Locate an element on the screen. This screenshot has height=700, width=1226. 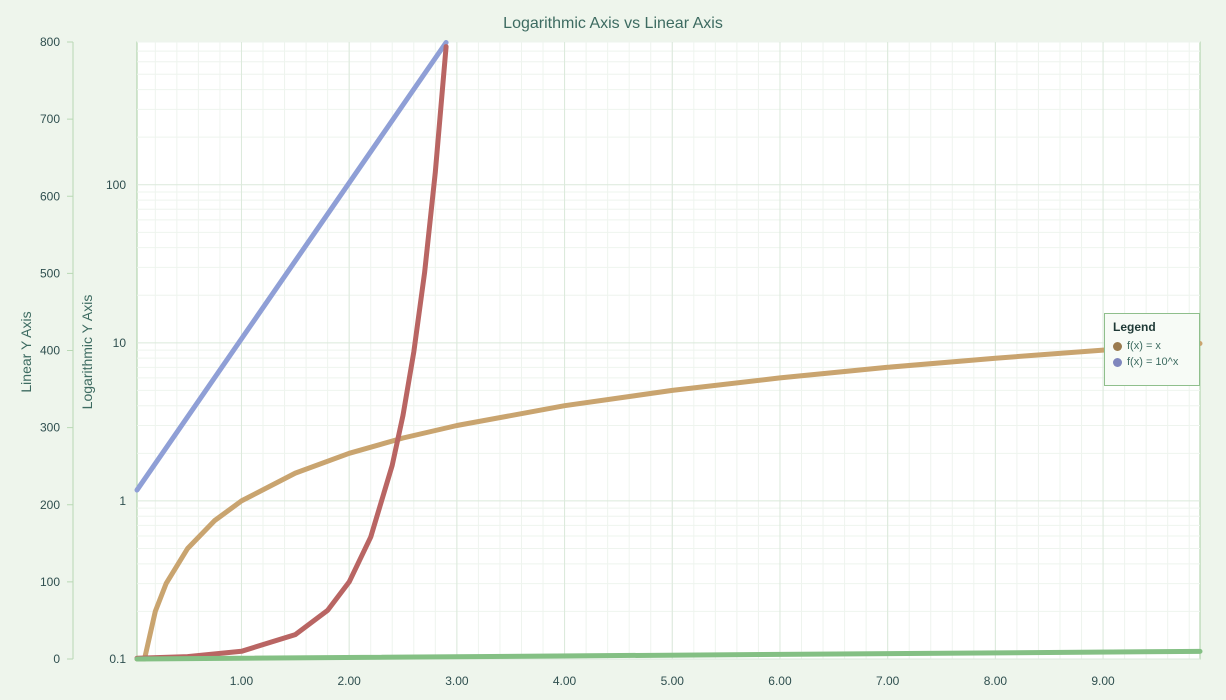
linear-y-tick-label: 400 is located at coordinates (50, 351).